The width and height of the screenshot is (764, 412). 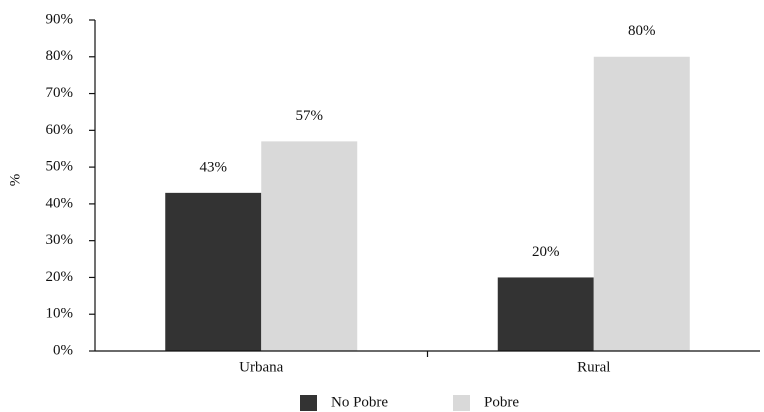 What do you see at coordinates (60, 19) in the screenshot?
I see `y-tick-label: 90%` at bounding box center [60, 19].